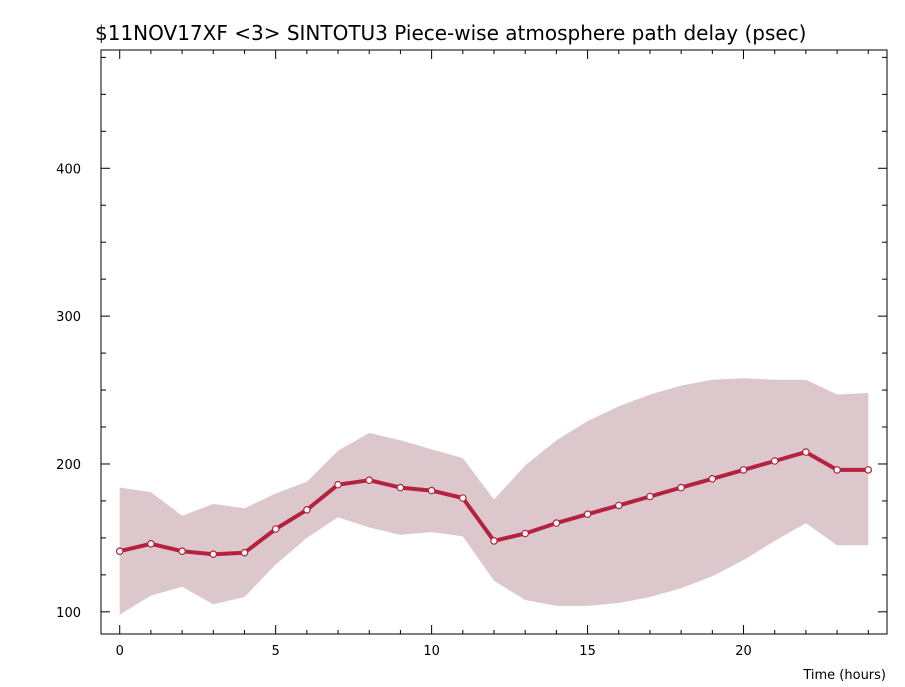  Describe the element at coordinates (587, 651) in the screenshot. I see `x-tick-label: 15` at that location.